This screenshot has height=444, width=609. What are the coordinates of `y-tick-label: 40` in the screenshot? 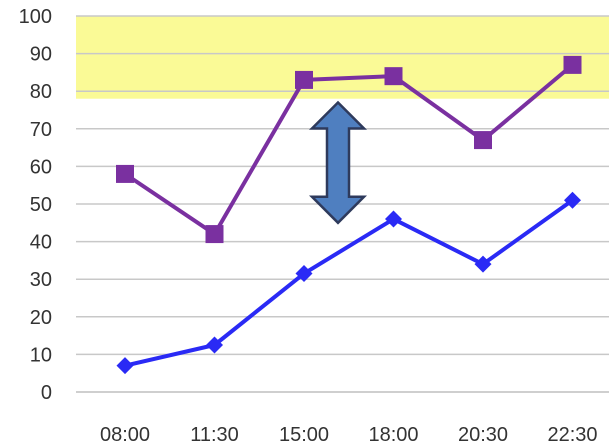 It's located at (41, 243).